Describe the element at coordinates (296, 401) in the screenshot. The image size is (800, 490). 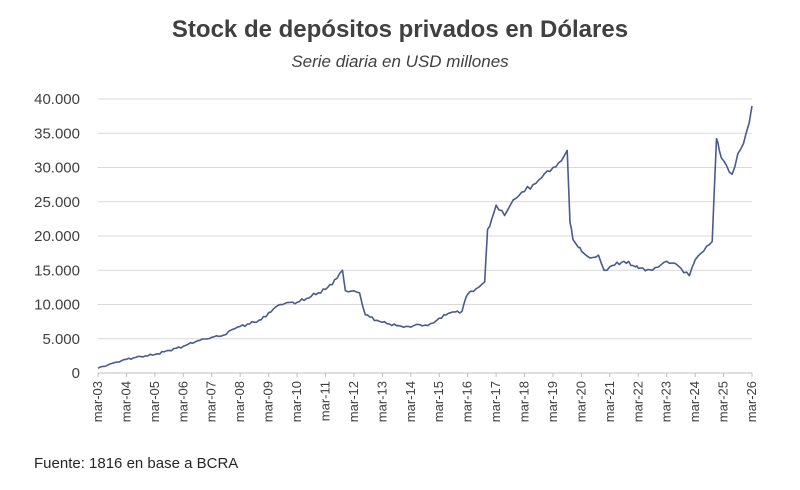
I see `x-tick-label: mar-10` at that location.